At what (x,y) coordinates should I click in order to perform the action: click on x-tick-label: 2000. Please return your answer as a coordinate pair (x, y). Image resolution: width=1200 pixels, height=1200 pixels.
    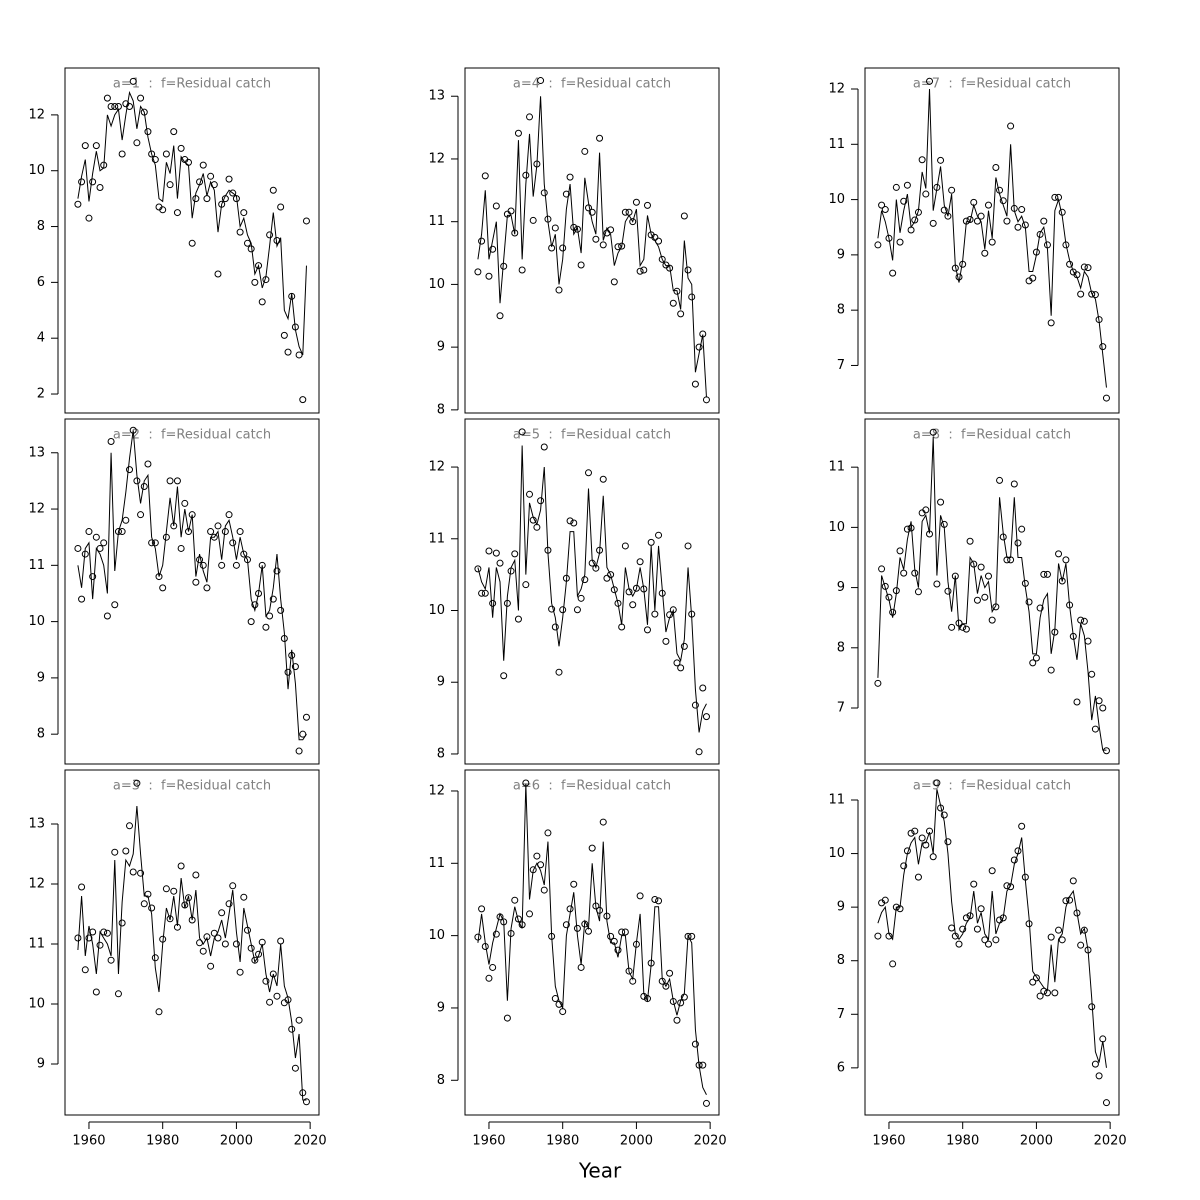
    Looking at the image, I should click on (1036, 1141).